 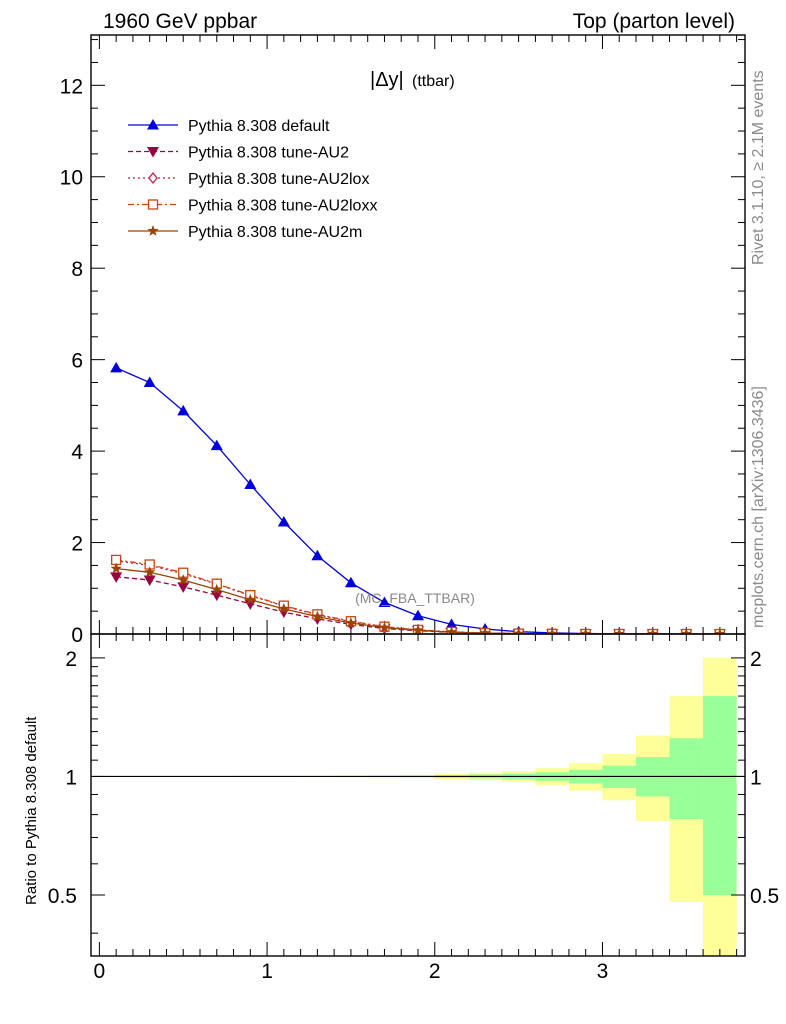 What do you see at coordinates (758, 507) in the screenshot?
I see `mcplots-label: mcplots.cern.ch [arXiv:1306.3436]` at bounding box center [758, 507].